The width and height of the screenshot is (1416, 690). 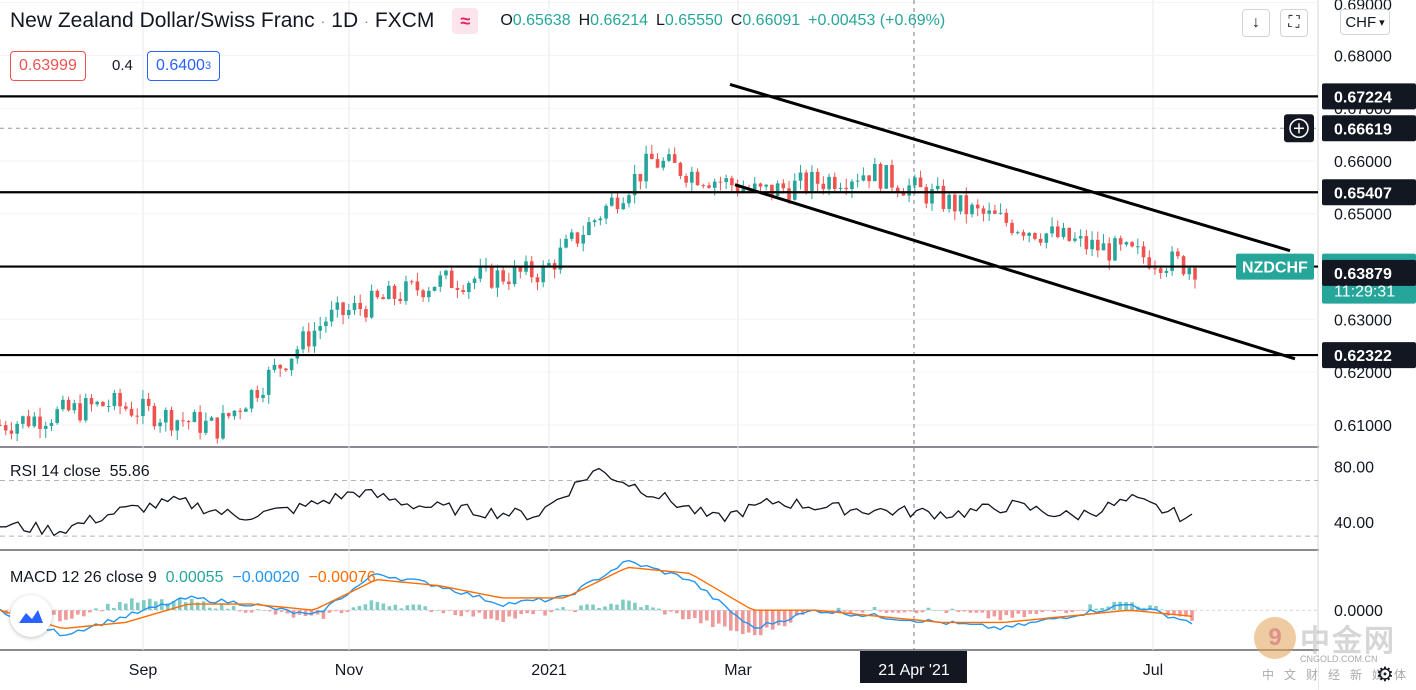 What do you see at coordinates (345, 20) in the screenshot?
I see `interval-label: 1D` at bounding box center [345, 20].